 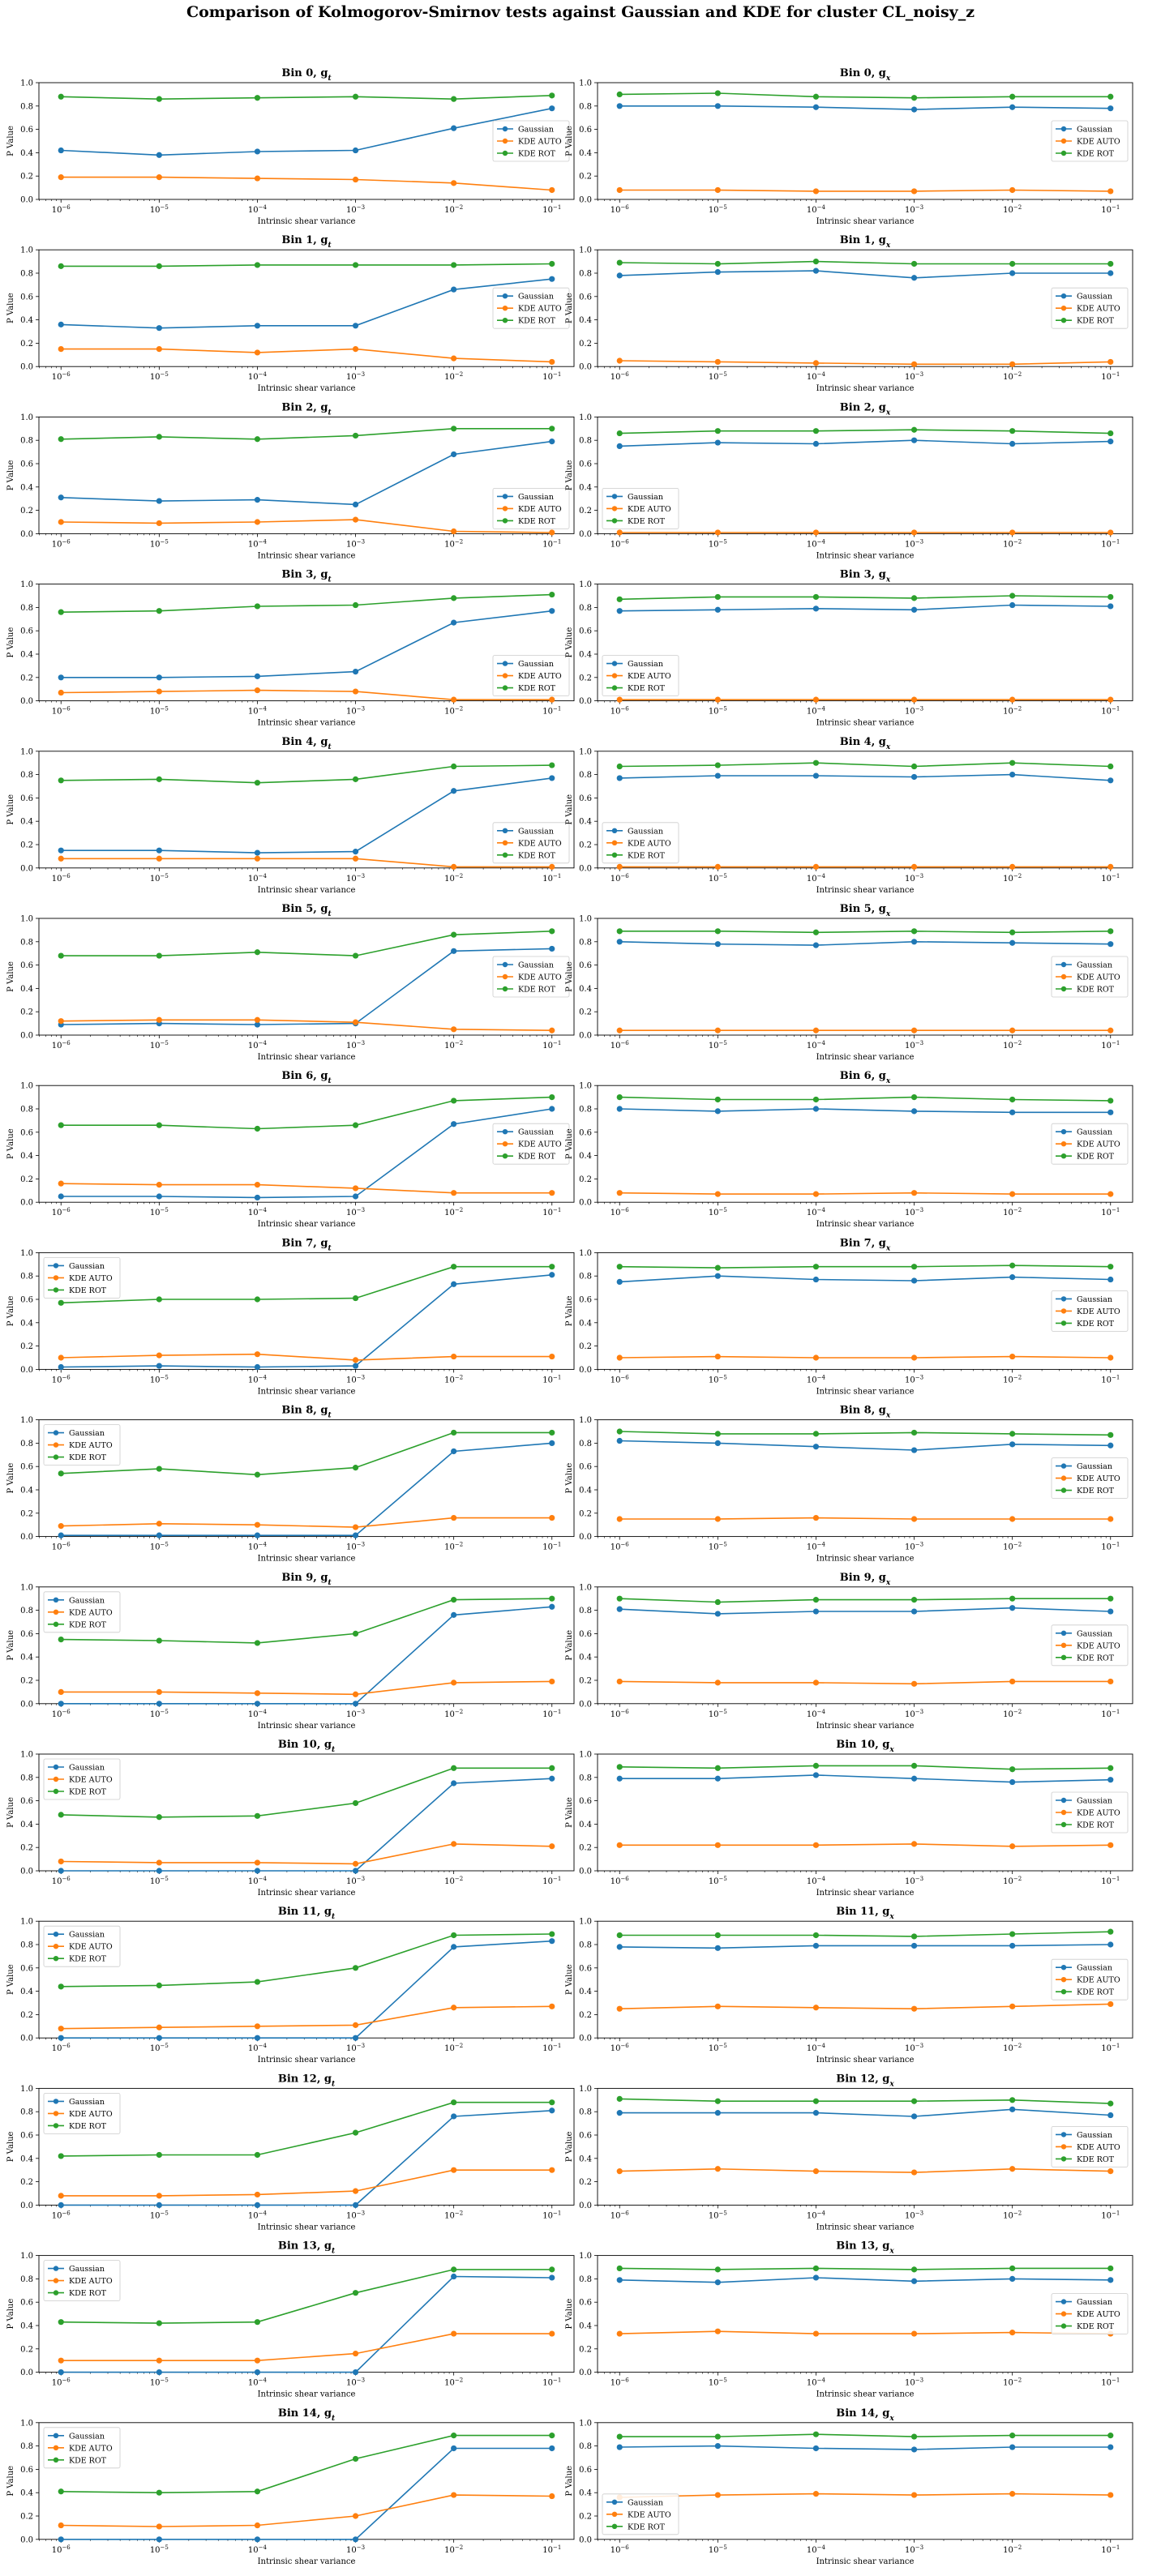 What do you see at coordinates (865, 2248) in the screenshot?
I see `subplot-title: Bin 13, gx` at bounding box center [865, 2248].